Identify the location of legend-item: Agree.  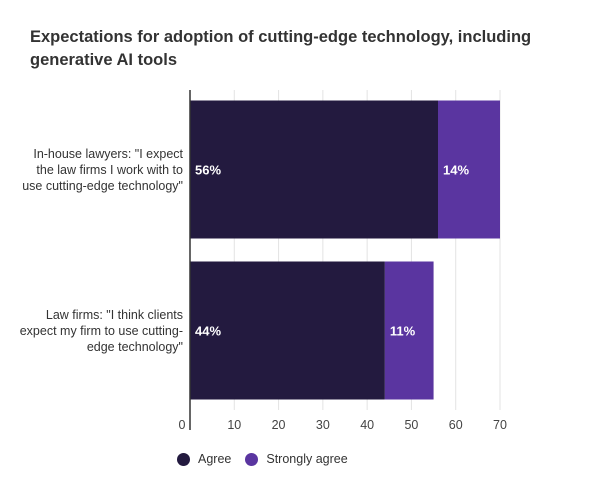
(204, 459).